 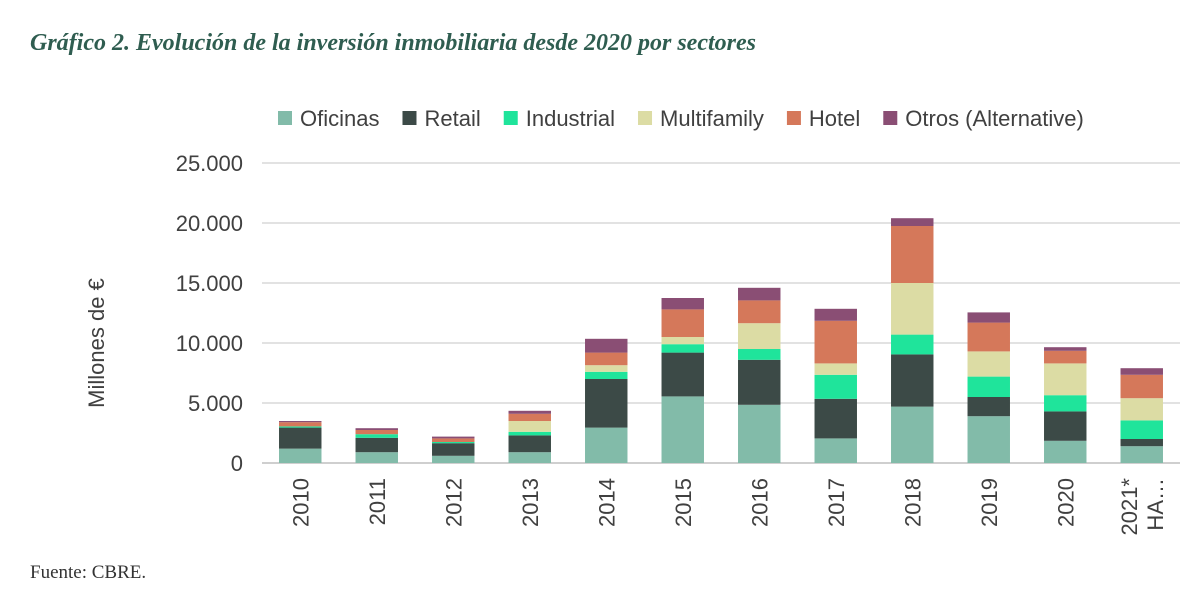 I want to click on x-tick-label-line: 2011, so click(x=377, y=501).